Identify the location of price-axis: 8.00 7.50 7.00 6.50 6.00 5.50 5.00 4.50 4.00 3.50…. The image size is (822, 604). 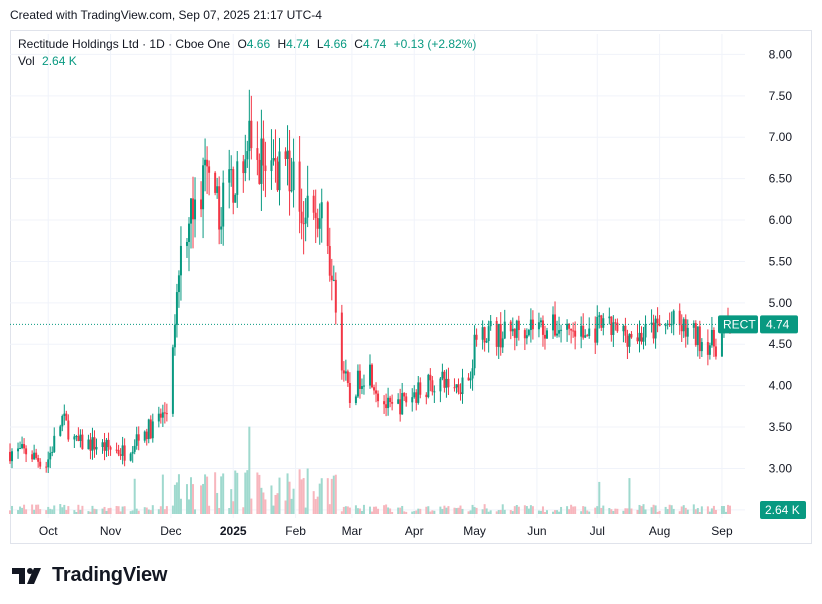
(781, 281).